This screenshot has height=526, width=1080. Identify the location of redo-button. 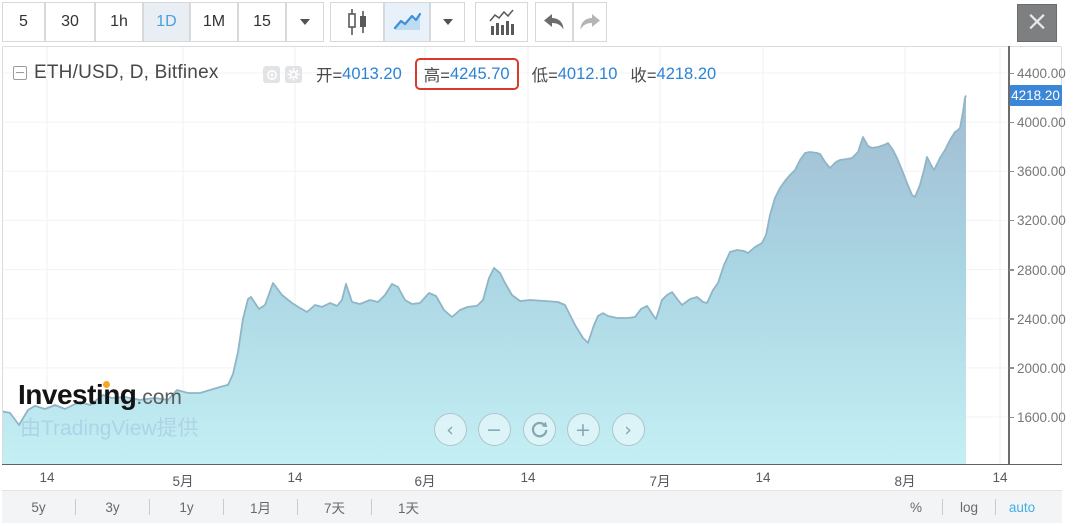
(590, 22).